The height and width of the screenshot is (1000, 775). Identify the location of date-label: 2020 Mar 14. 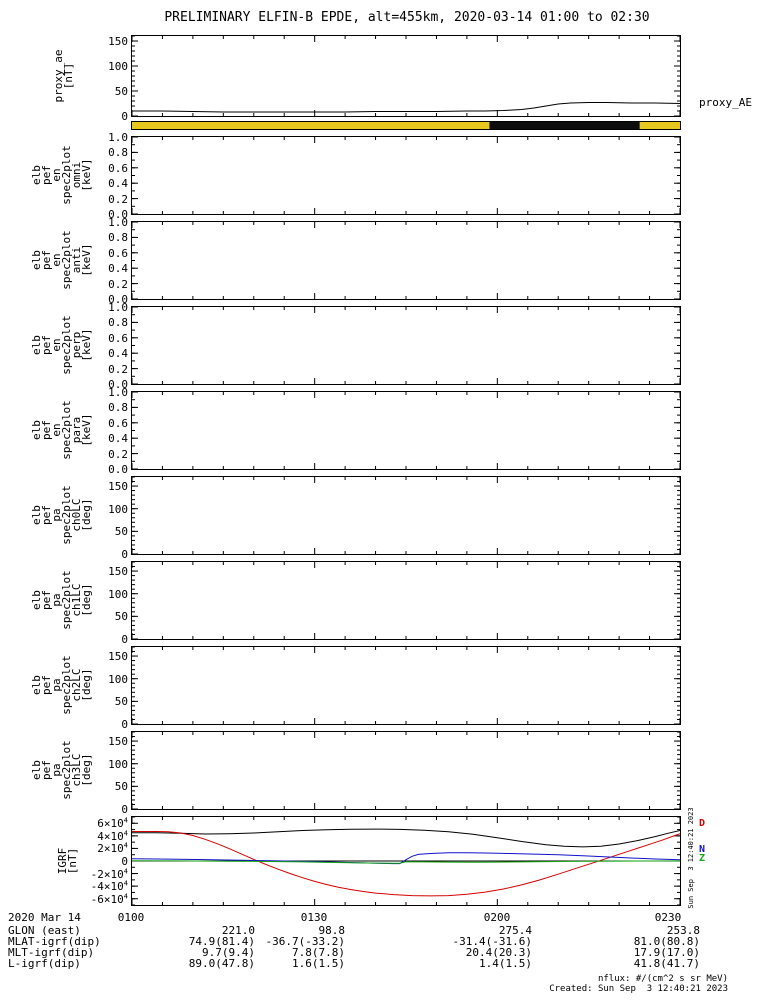
(44, 917).